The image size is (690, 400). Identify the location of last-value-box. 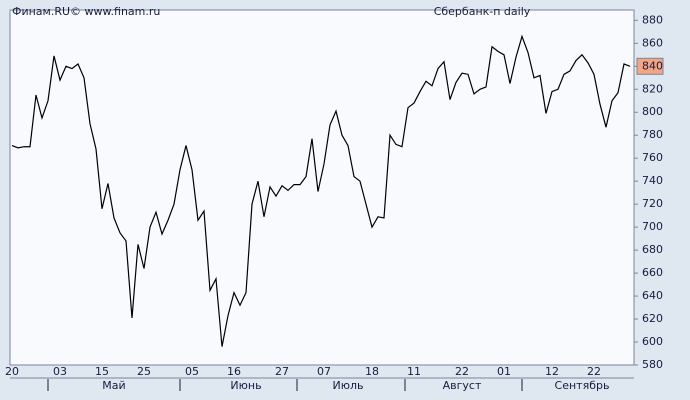
(650, 66).